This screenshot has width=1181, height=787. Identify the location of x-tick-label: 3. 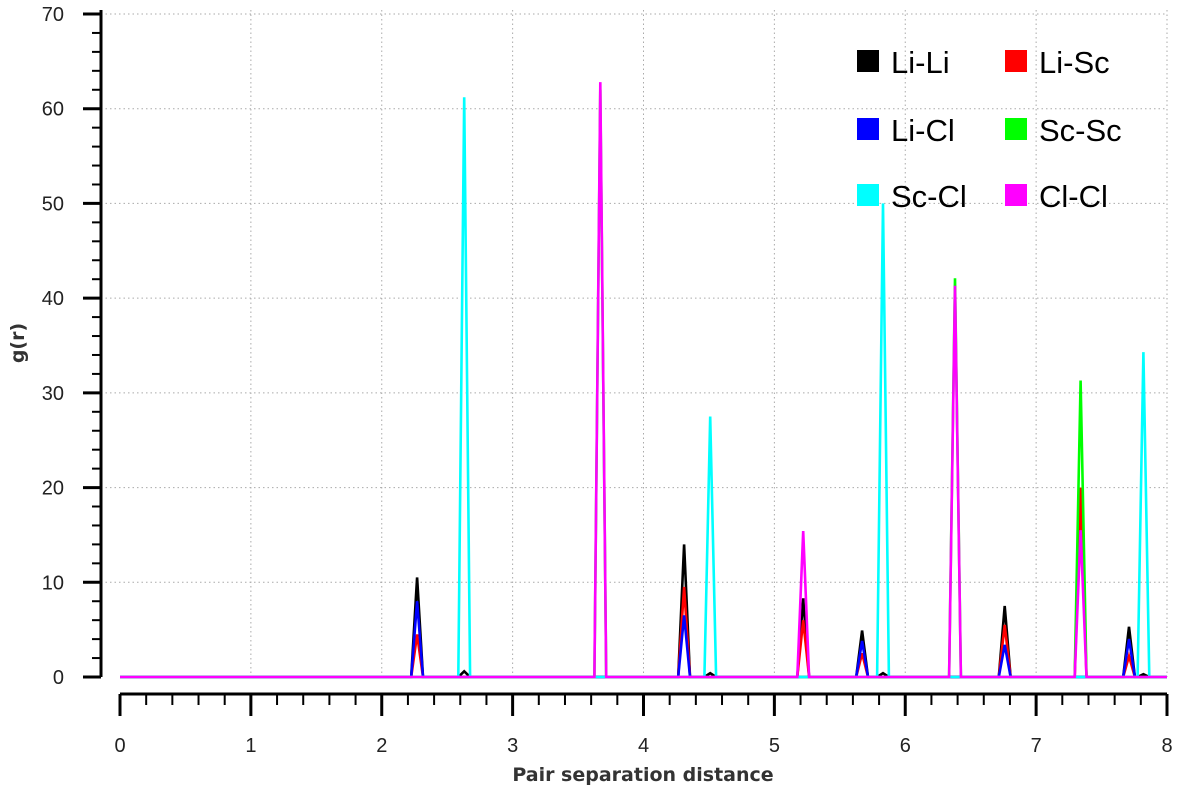
(512, 746).